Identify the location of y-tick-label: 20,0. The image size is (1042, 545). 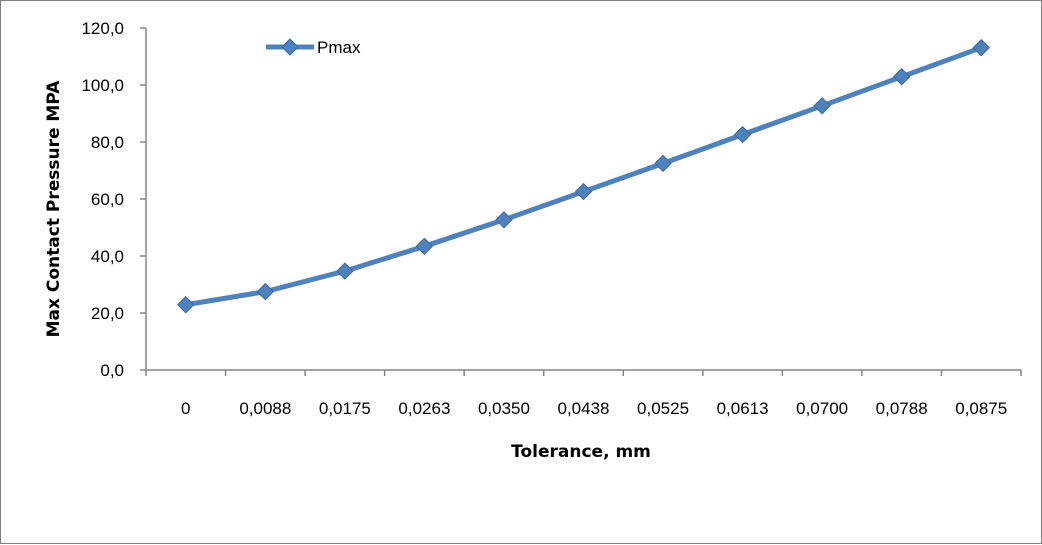
(107, 313).